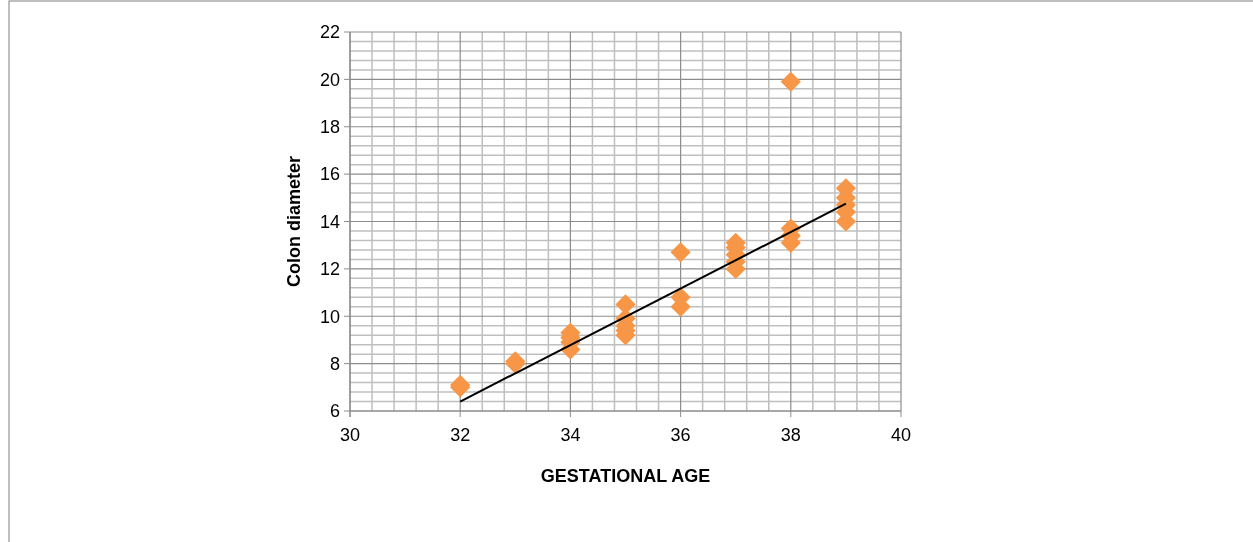 This screenshot has height=542, width=1253. Describe the element at coordinates (329, 316) in the screenshot. I see `y-tick-label: 10` at that location.